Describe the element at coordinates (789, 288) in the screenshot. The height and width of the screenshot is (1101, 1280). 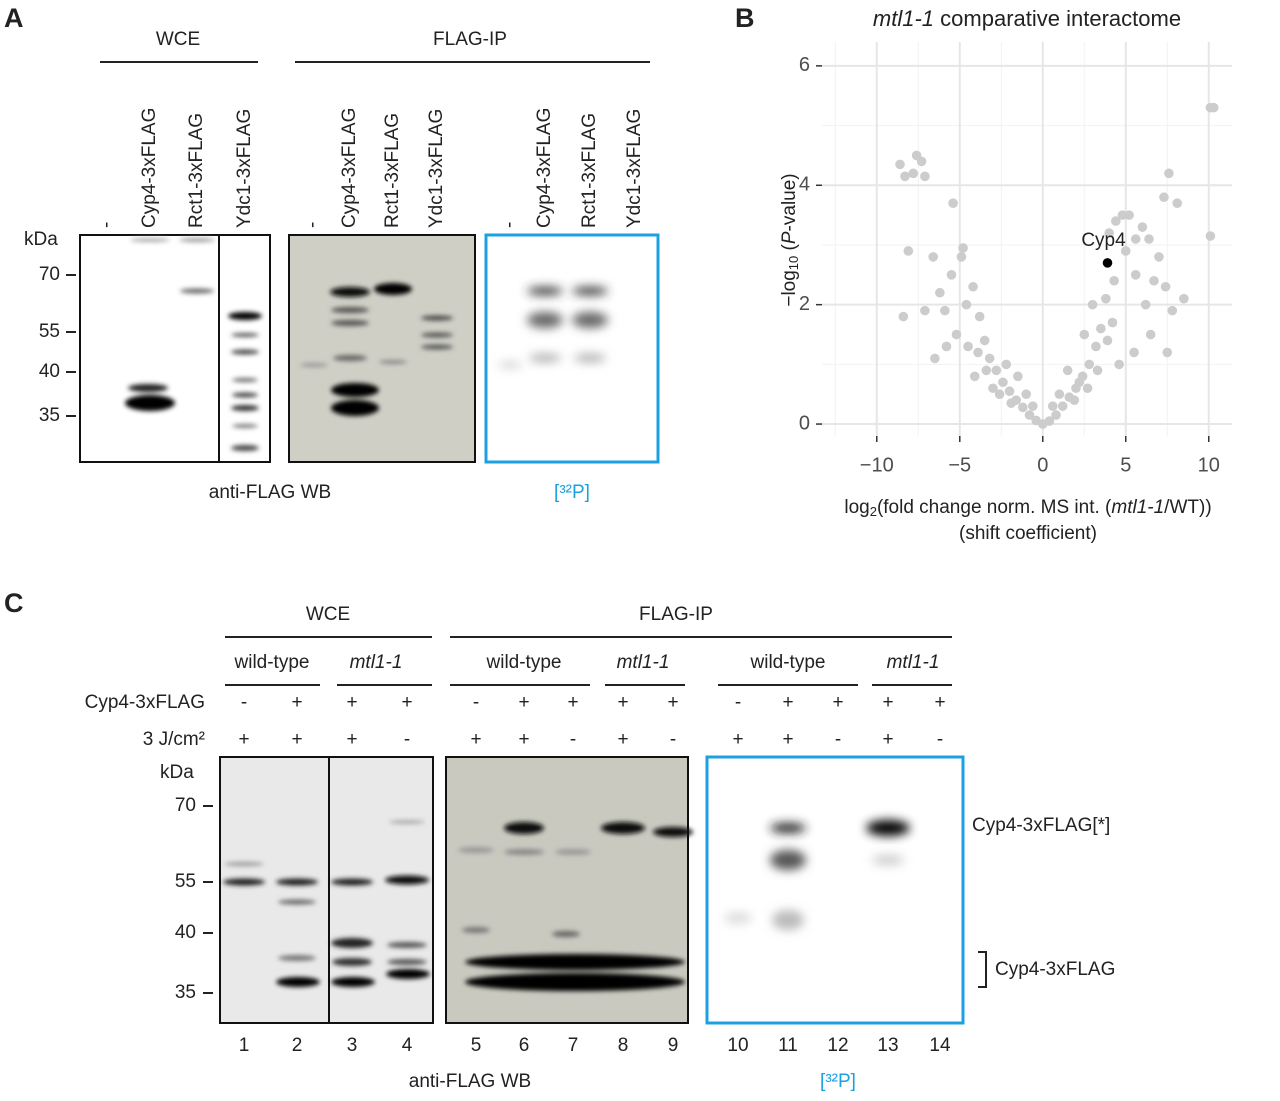
I see `label-part: −log` at that location.